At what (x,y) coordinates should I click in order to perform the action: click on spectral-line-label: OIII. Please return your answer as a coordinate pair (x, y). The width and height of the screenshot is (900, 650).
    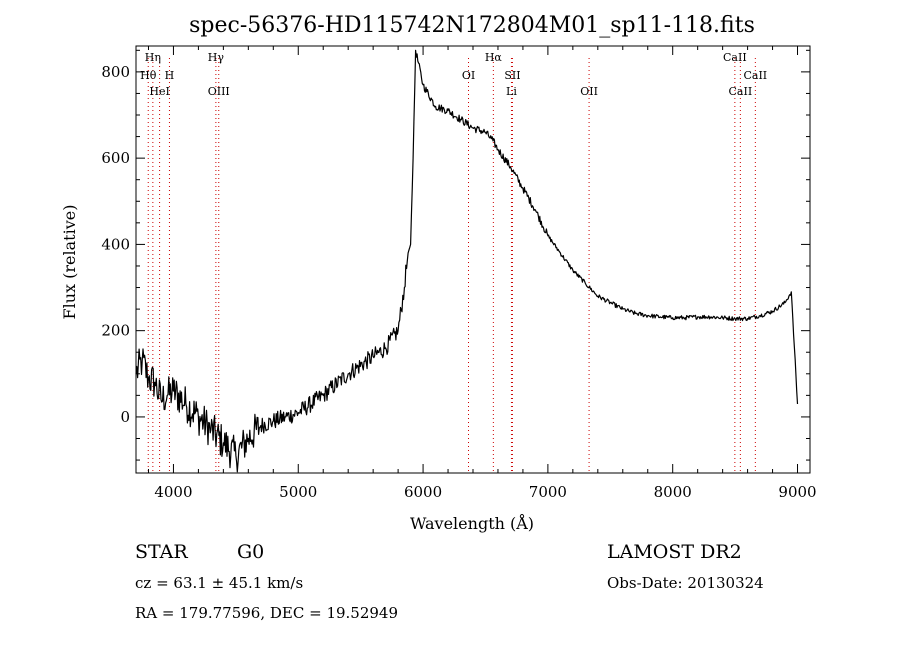
    Looking at the image, I should click on (219, 91).